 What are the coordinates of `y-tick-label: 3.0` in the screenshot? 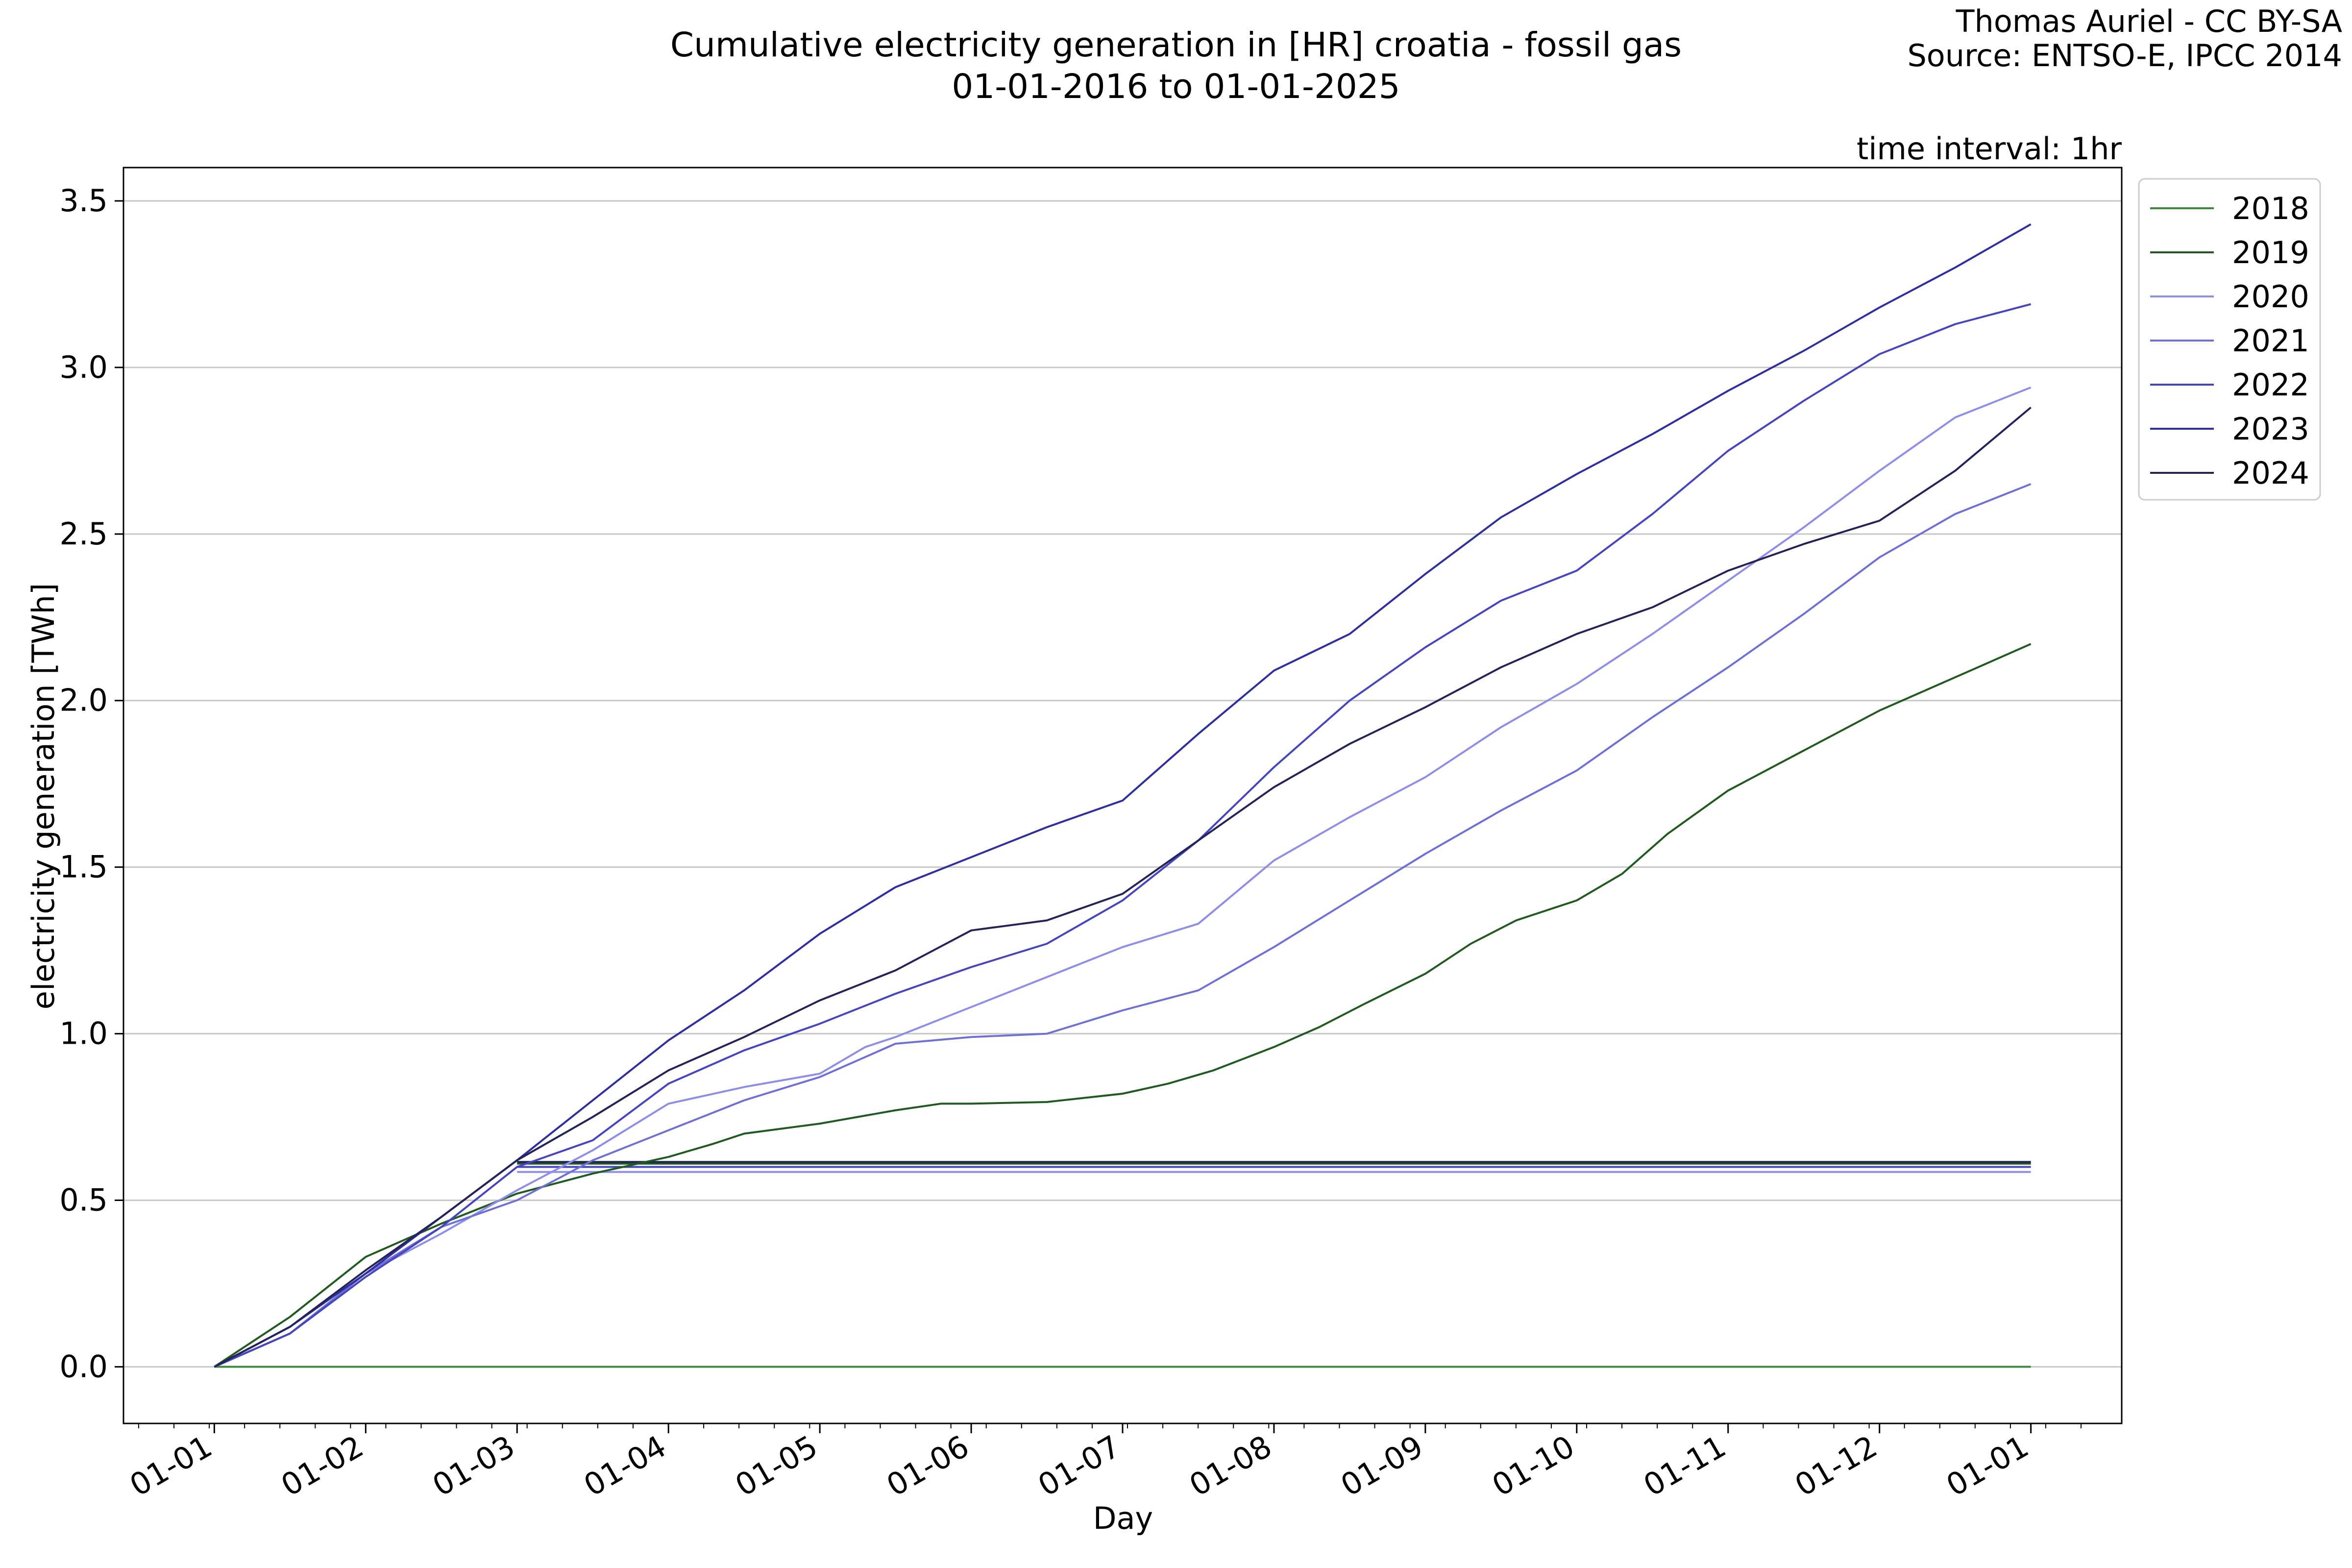 It's located at (83, 367).